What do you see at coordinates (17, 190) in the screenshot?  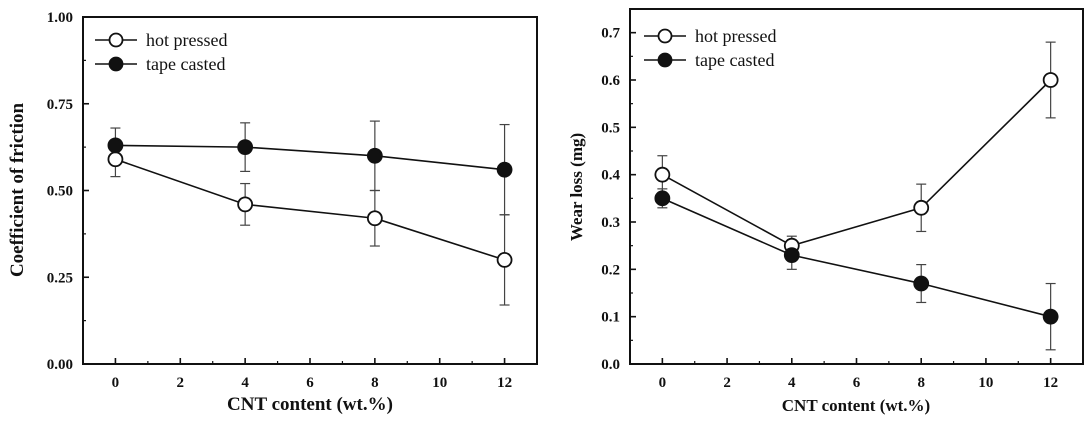 I see `y-axis-title: Coefficient of friction` at bounding box center [17, 190].